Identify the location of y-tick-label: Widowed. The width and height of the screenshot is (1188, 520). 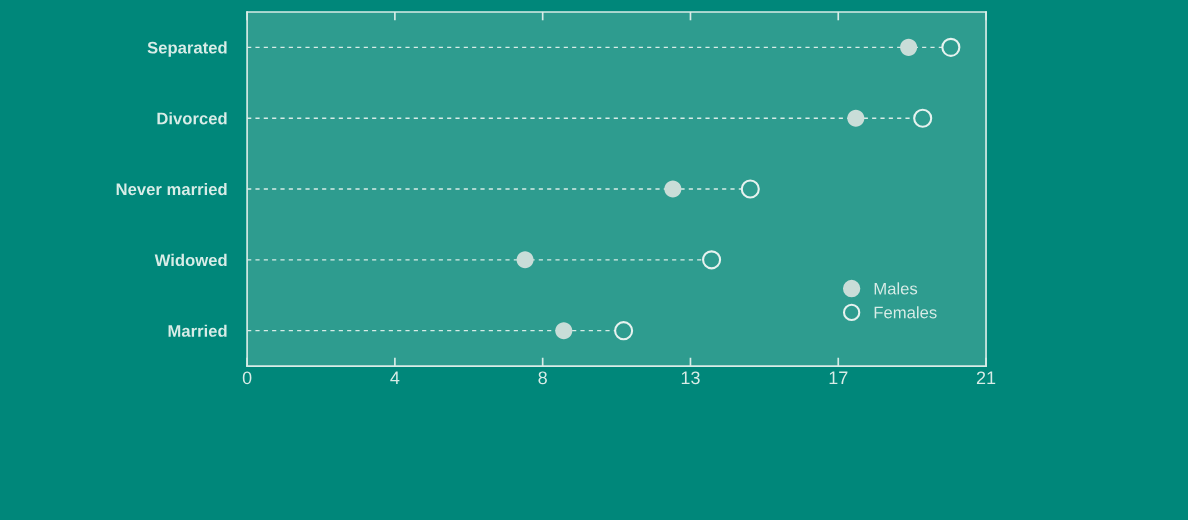
(190, 260).